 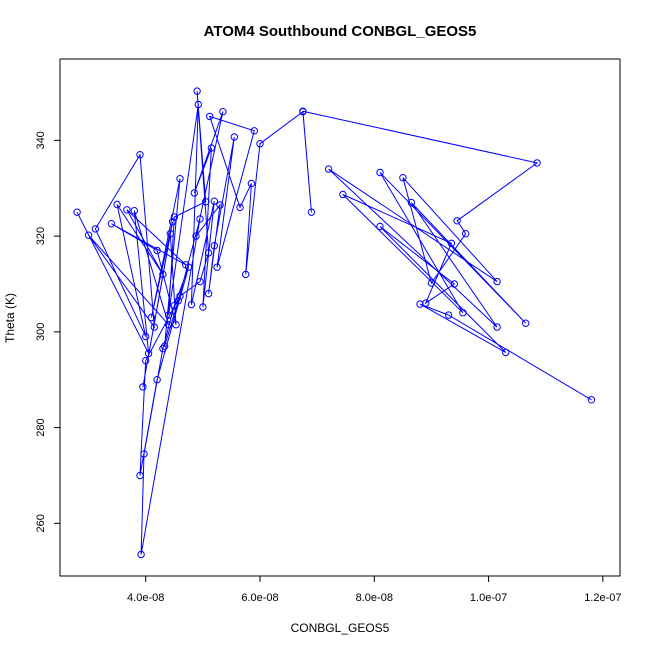 What do you see at coordinates (602, 598) in the screenshot?
I see `x-tick-label: 1.2e-07` at bounding box center [602, 598].